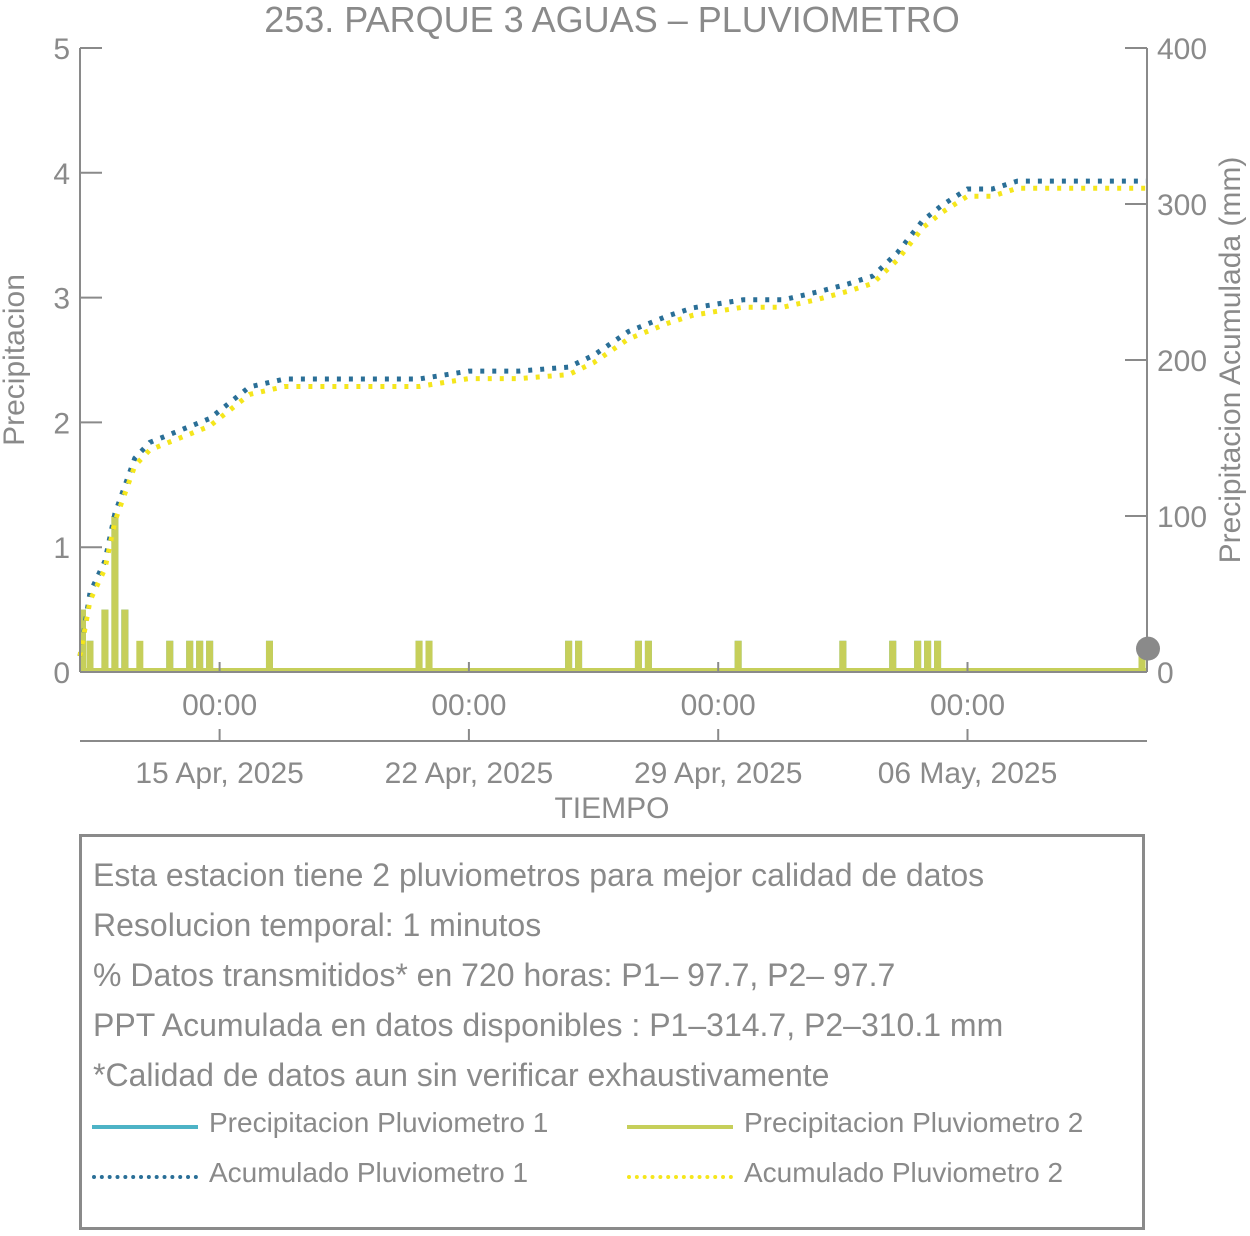  Describe the element at coordinates (1165, 673) in the screenshot. I see `y2-tick-label-0: 0` at that location.